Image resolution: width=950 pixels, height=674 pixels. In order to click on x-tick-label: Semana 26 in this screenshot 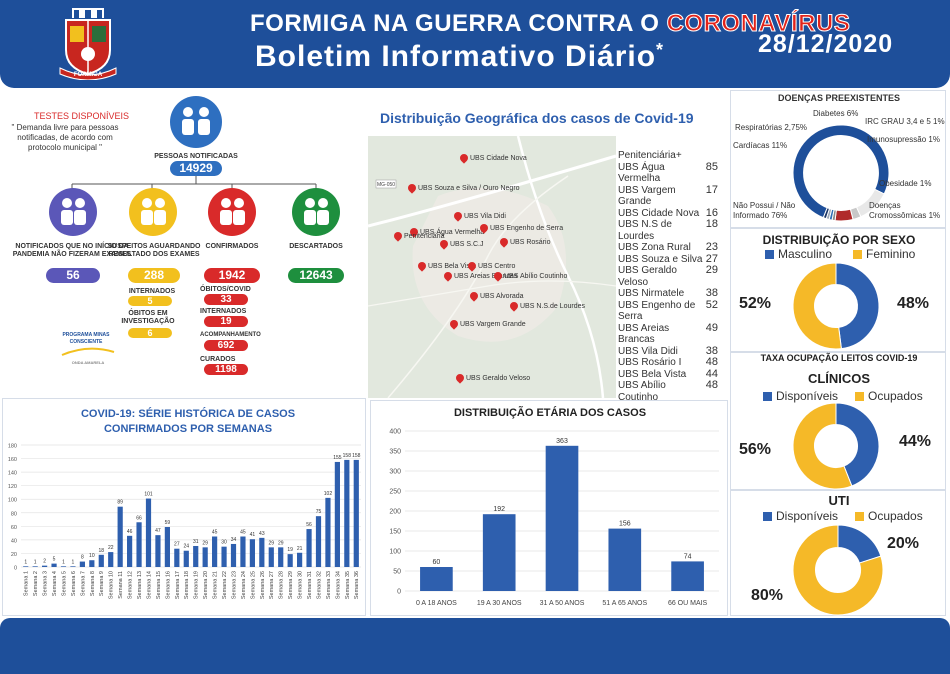, I will do `click(263, 585)`.